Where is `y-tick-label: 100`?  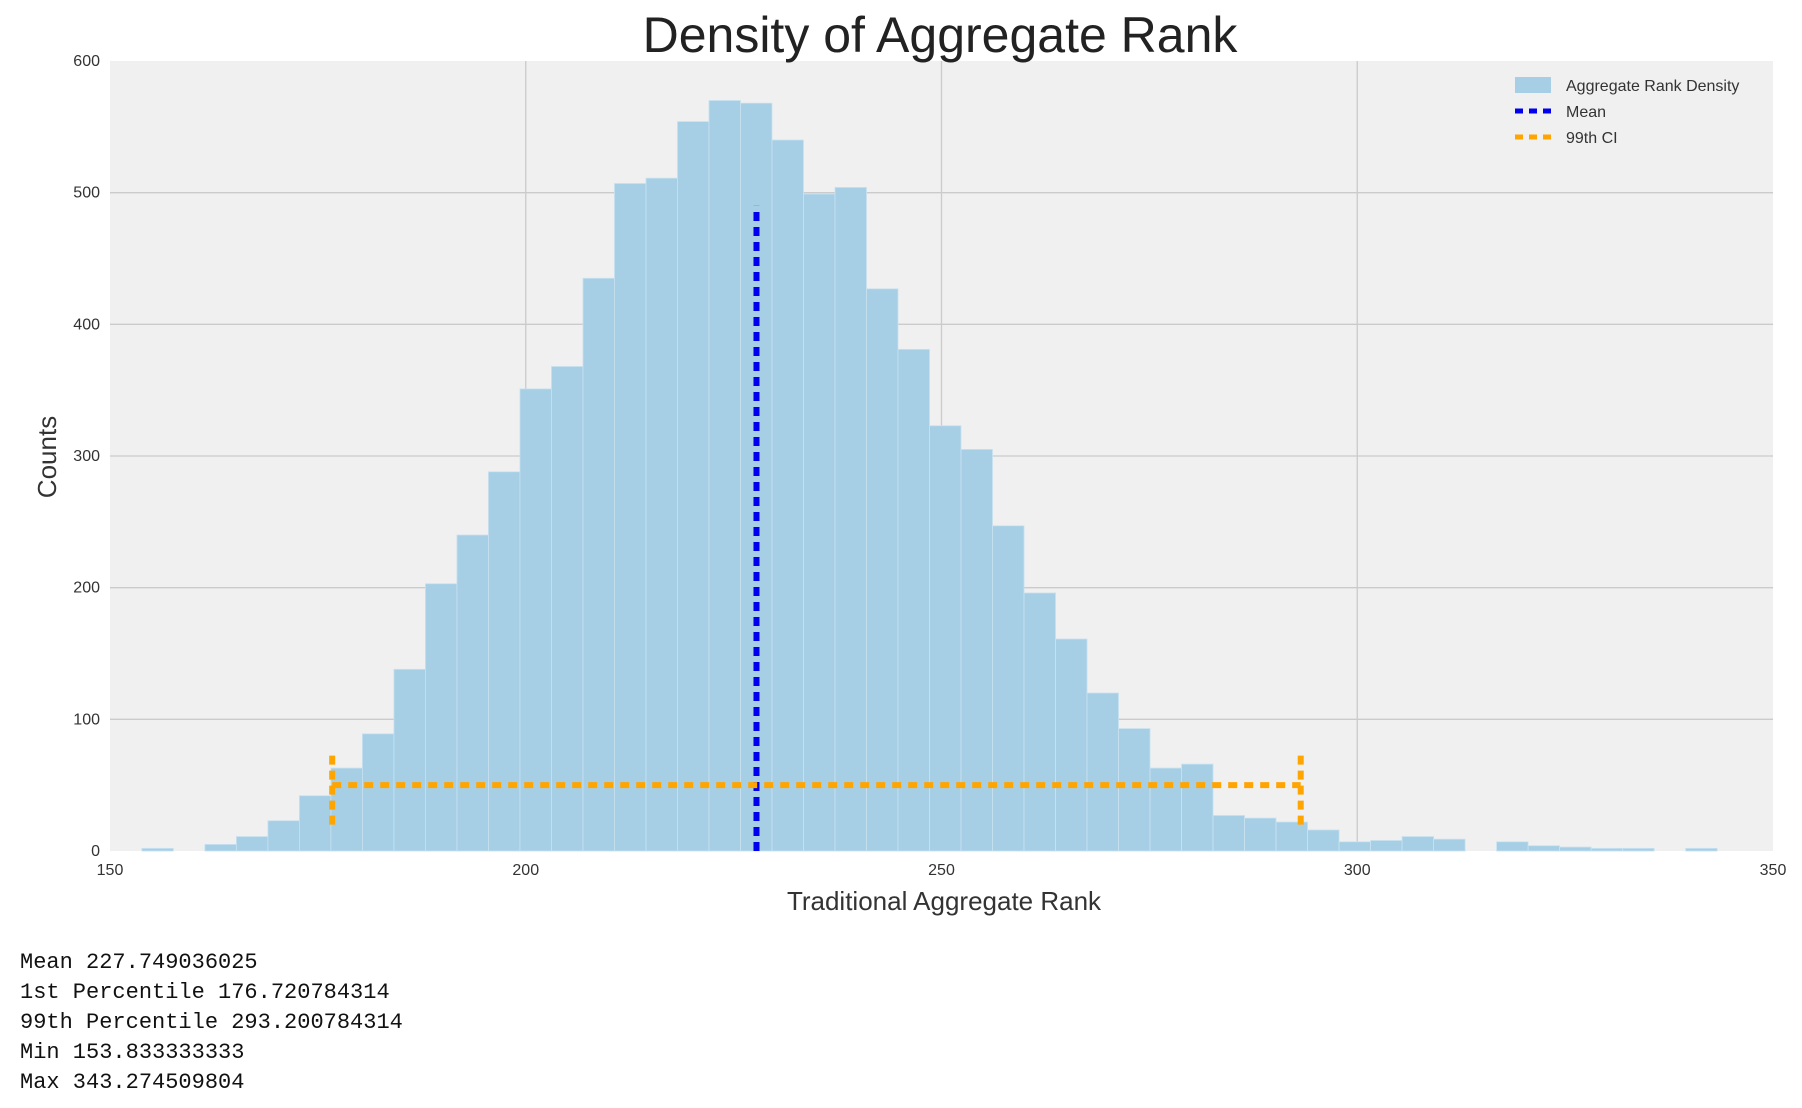 y-tick-label: 100 is located at coordinates (86, 719).